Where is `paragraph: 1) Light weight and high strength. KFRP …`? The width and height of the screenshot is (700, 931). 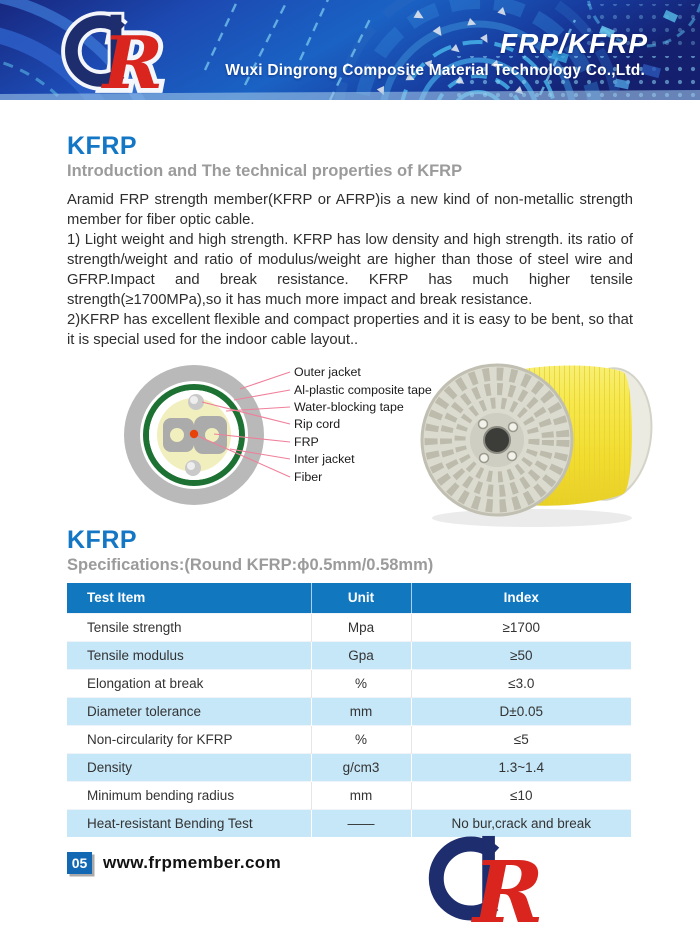 paragraph: 1) Light weight and high strength. KFRP … is located at coordinates (350, 270).